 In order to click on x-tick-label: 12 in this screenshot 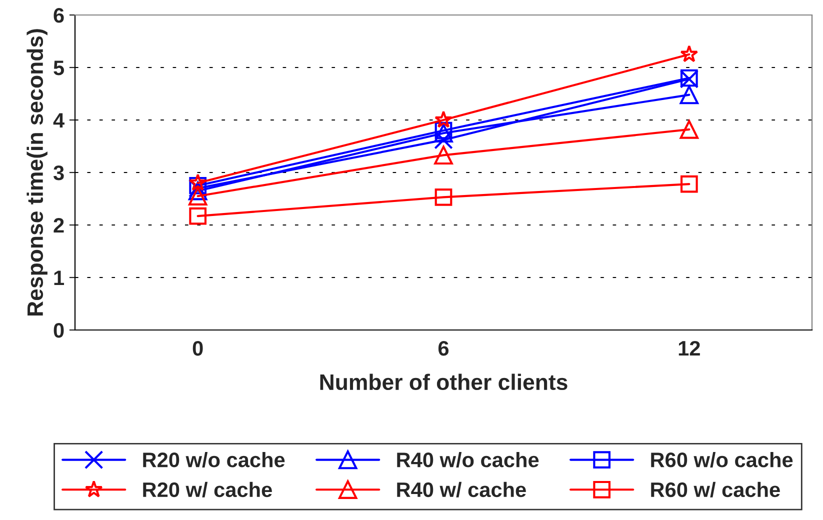, I will do `click(689, 348)`.